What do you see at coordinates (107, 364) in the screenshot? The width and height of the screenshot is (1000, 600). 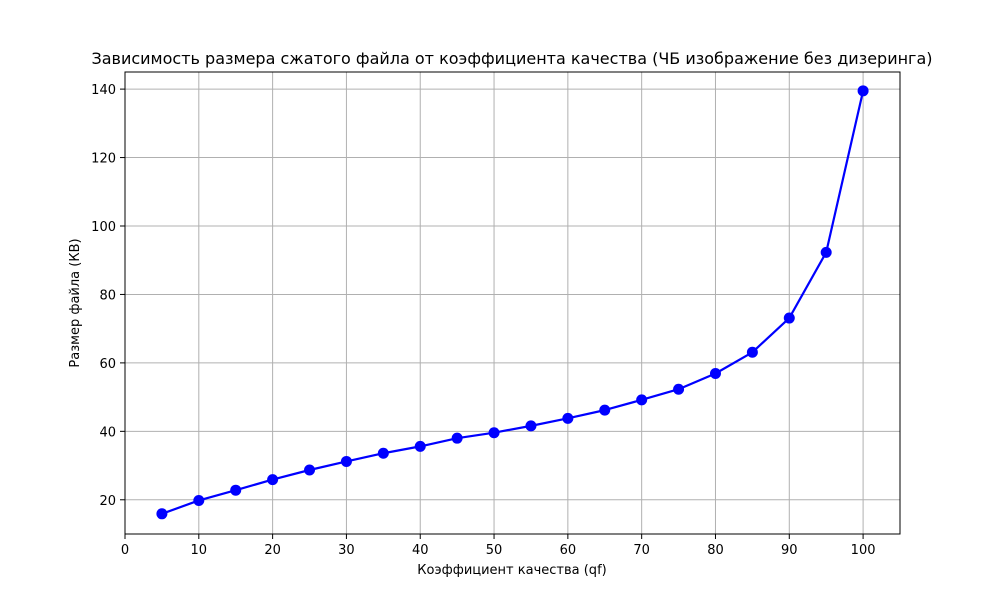 I see `y-tick-label: 60` at bounding box center [107, 364].